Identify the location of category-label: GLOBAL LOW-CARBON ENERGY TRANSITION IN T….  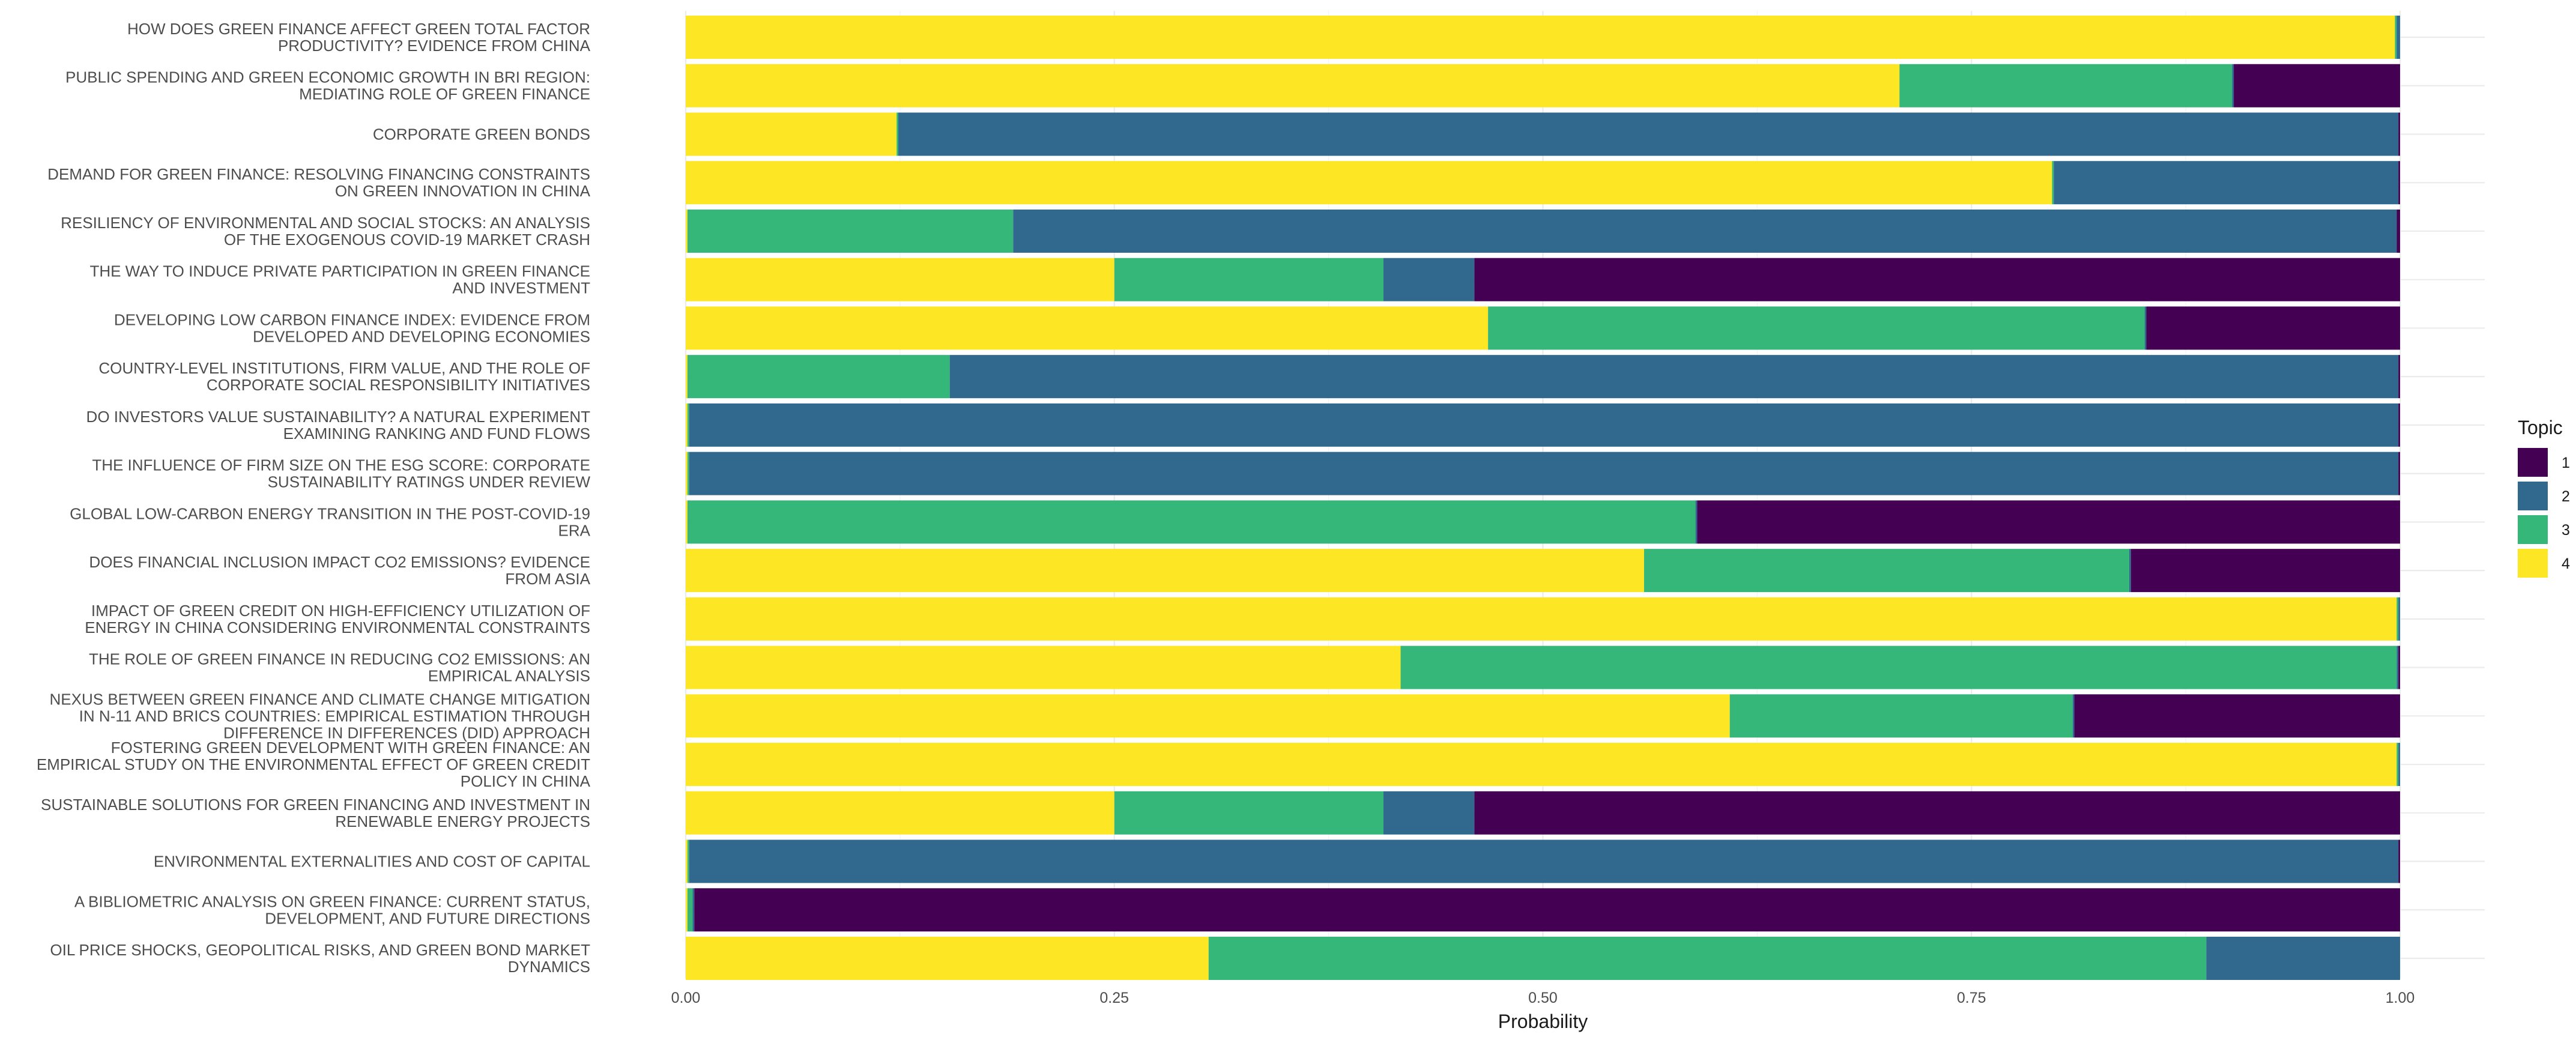
(330, 521).